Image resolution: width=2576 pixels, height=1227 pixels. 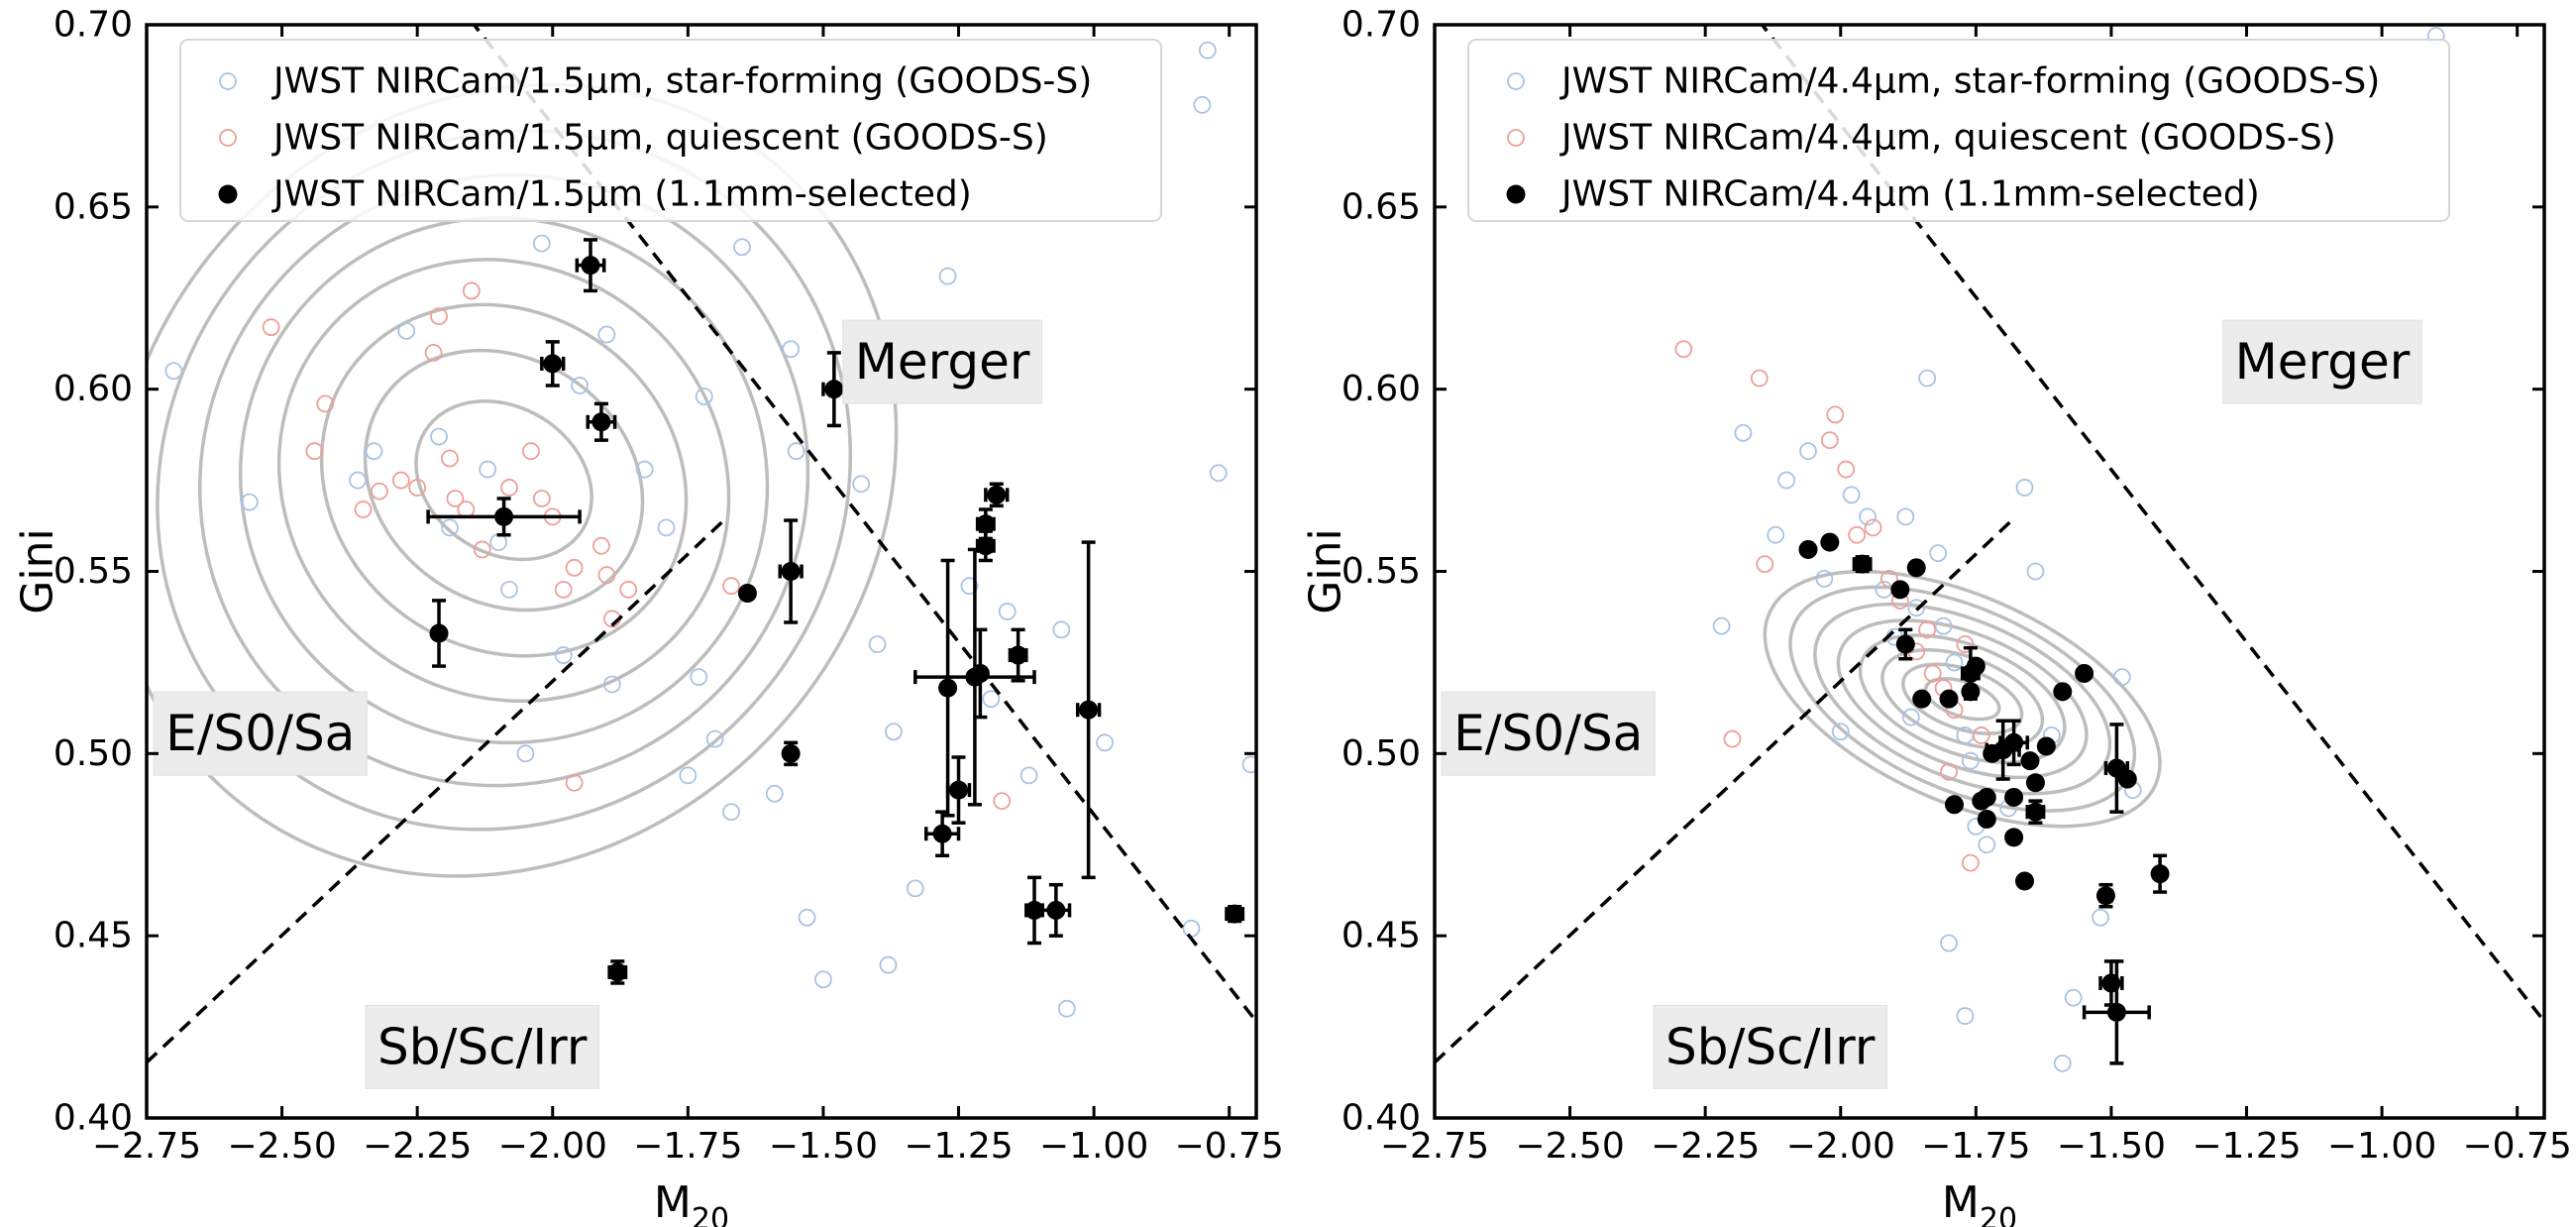 I want to click on legend-label: JWST NIRCam/1.5μm, quiescent (GOODS-S), so click(x=659, y=138).